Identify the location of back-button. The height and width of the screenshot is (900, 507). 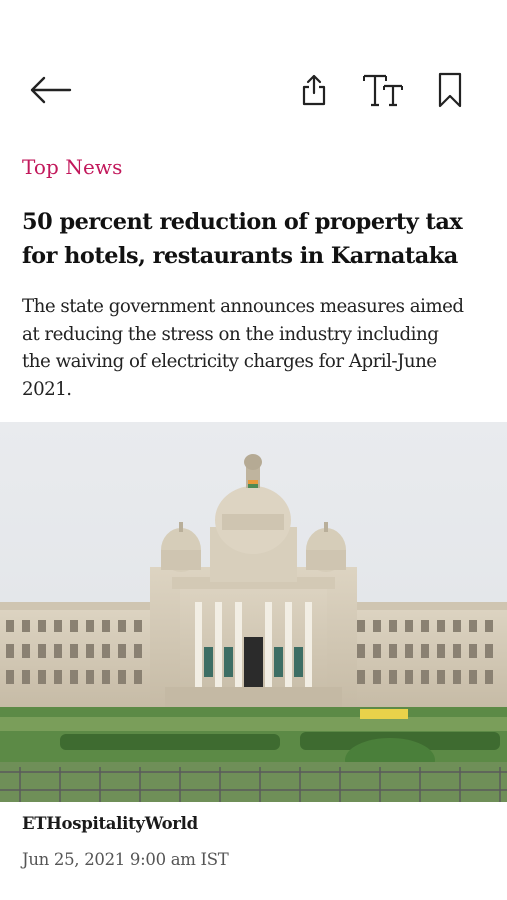
(50, 90).